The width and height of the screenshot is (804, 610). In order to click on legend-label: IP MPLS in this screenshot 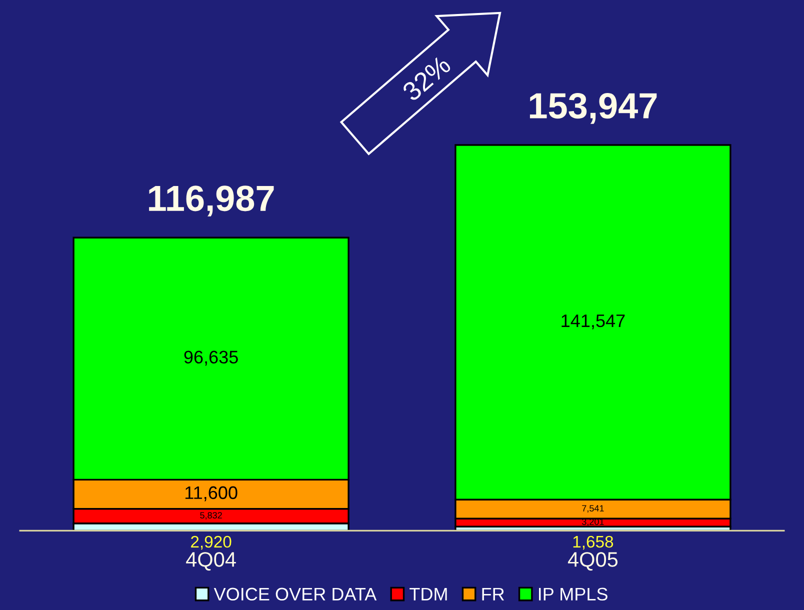, I will do `click(573, 594)`.